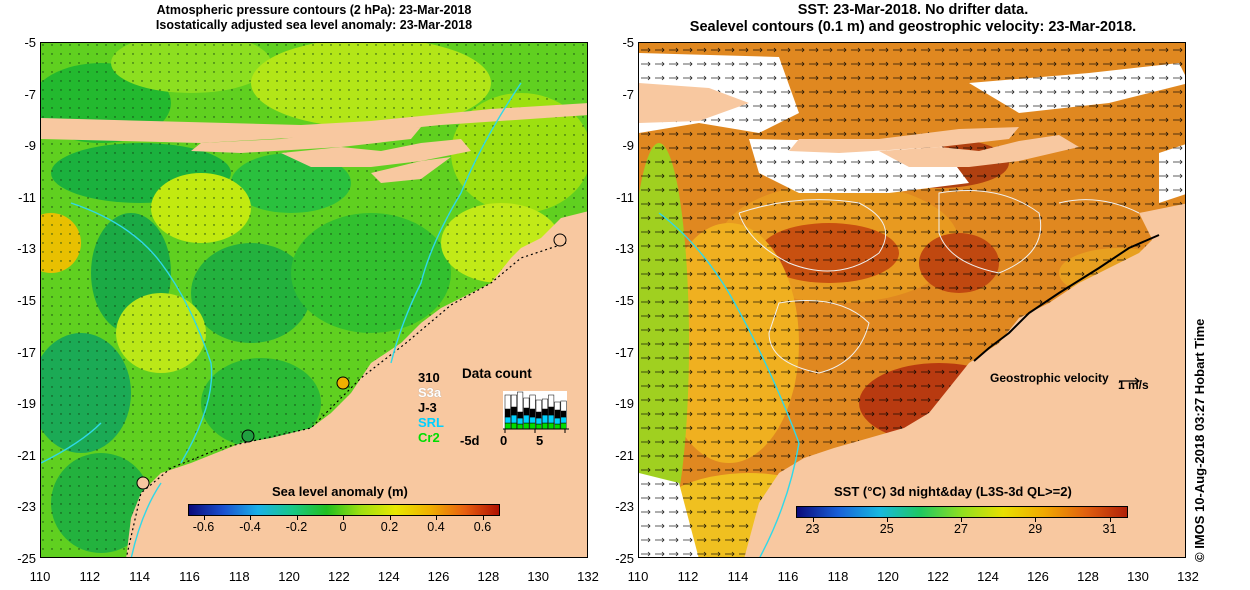  What do you see at coordinates (538, 576) in the screenshot?
I see `left-lon-tick: 130` at bounding box center [538, 576].